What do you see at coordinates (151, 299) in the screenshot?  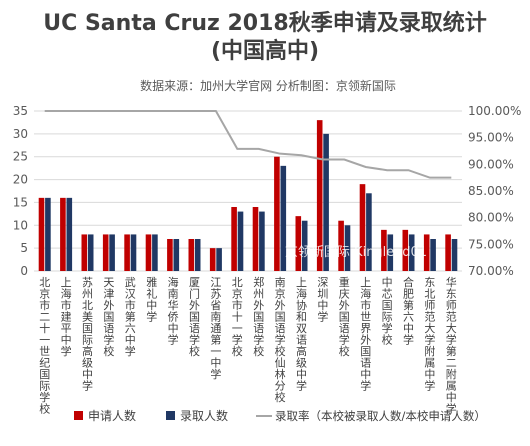 I see `x-tick-label: 雅礼中学` at bounding box center [151, 299].